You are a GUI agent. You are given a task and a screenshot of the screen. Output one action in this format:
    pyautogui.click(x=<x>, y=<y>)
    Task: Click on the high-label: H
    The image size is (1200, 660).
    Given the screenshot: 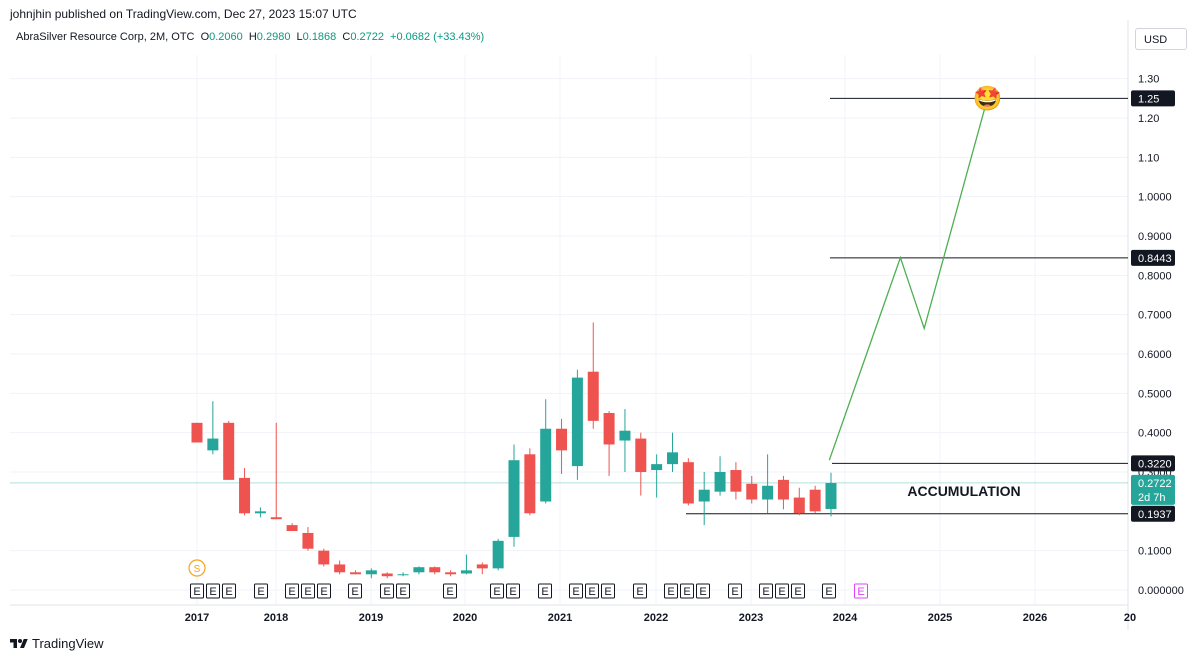 What is the action you would take?
    pyautogui.click(x=252, y=37)
    